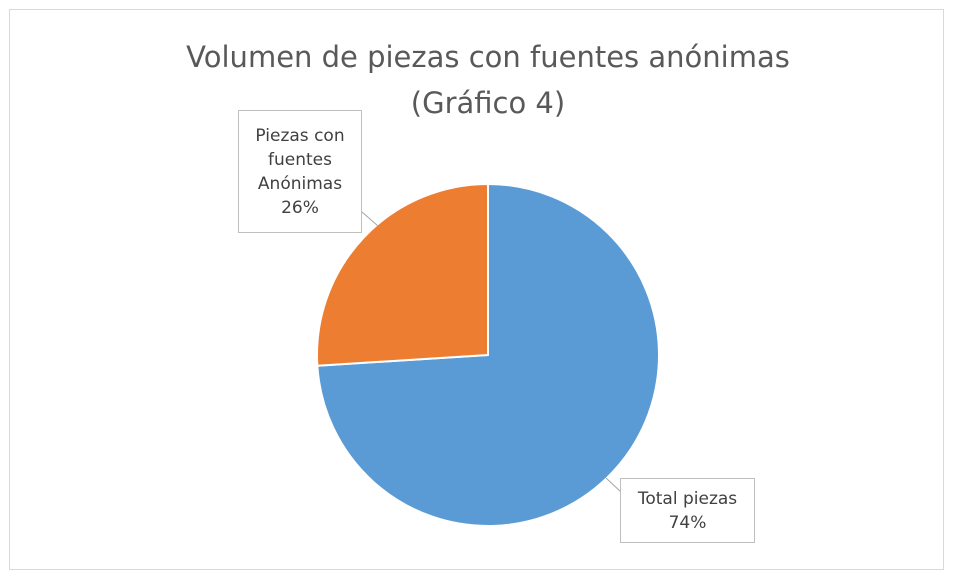 This screenshot has height=581, width=955. What do you see at coordinates (300, 159) in the screenshot?
I see `label-category: Piezas con fuentes Anónimas` at bounding box center [300, 159].